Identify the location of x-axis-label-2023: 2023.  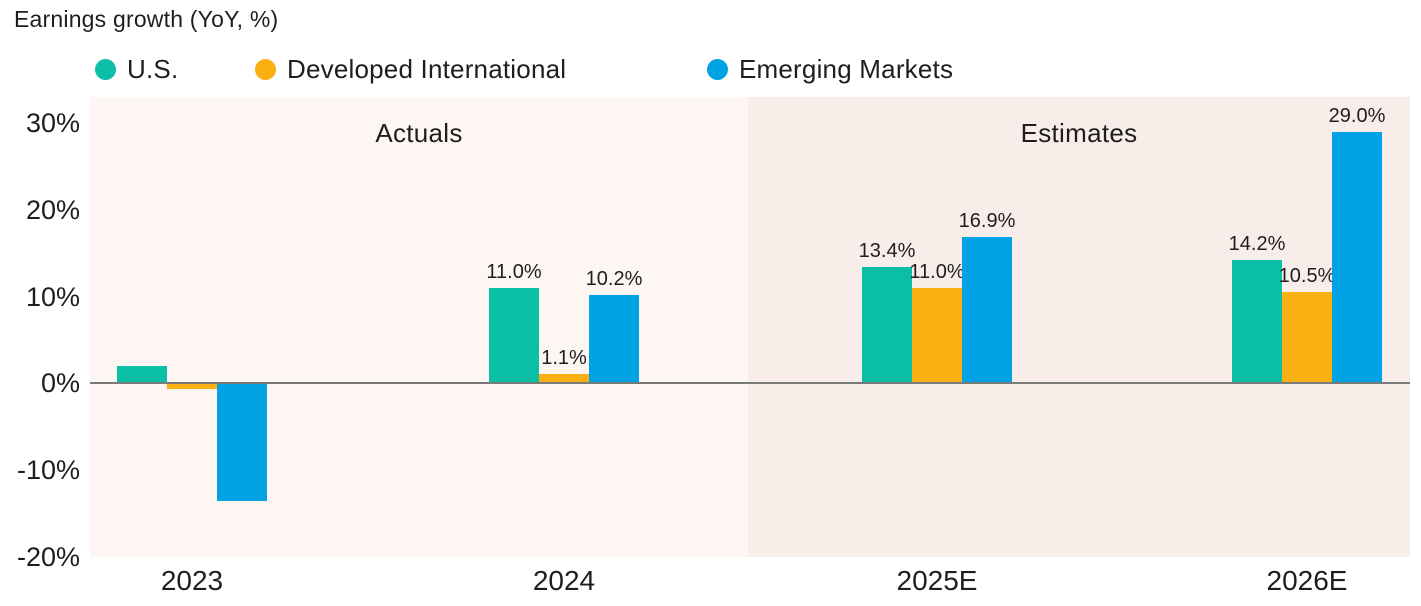
(192, 580).